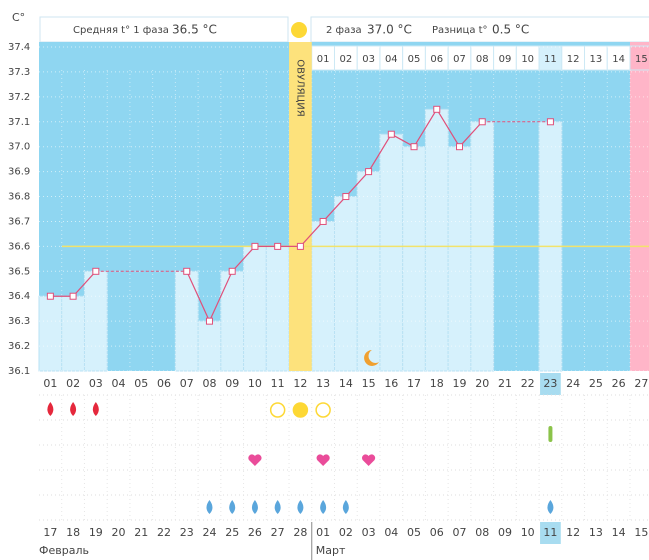 The width and height of the screenshot is (649, 560). I want to click on date-label: 24, so click(209, 532).